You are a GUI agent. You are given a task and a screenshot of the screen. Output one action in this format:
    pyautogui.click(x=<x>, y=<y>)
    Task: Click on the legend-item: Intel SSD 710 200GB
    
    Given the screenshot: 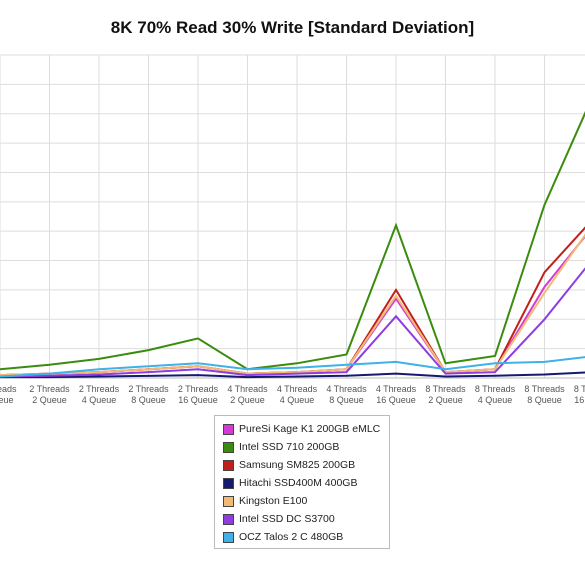 What is the action you would take?
    pyautogui.click(x=302, y=447)
    